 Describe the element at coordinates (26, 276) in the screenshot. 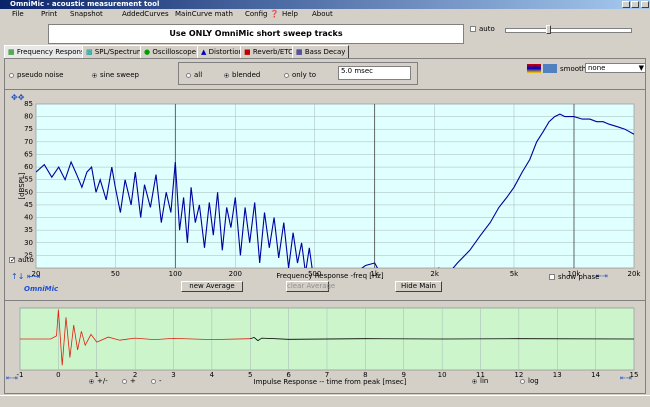

I see `pan-icons: ↑↓ ⇤⇥` at that location.